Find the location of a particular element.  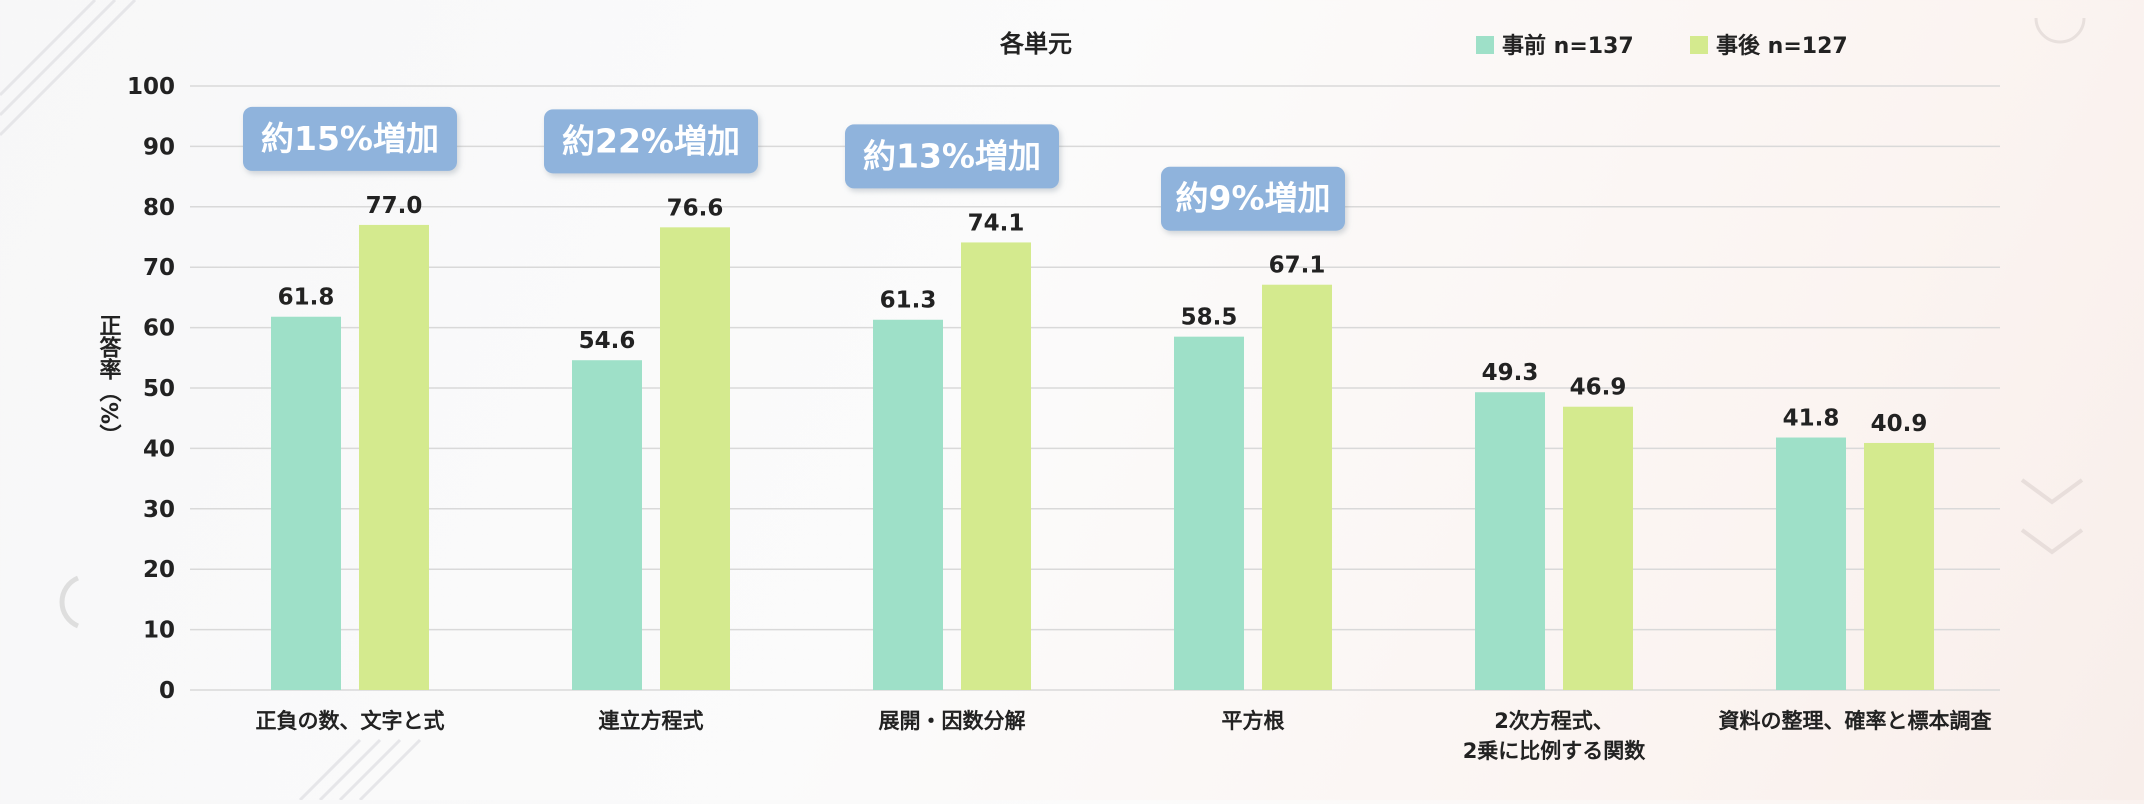

annotation-text: 約9%増加 is located at coordinates (1252, 198).